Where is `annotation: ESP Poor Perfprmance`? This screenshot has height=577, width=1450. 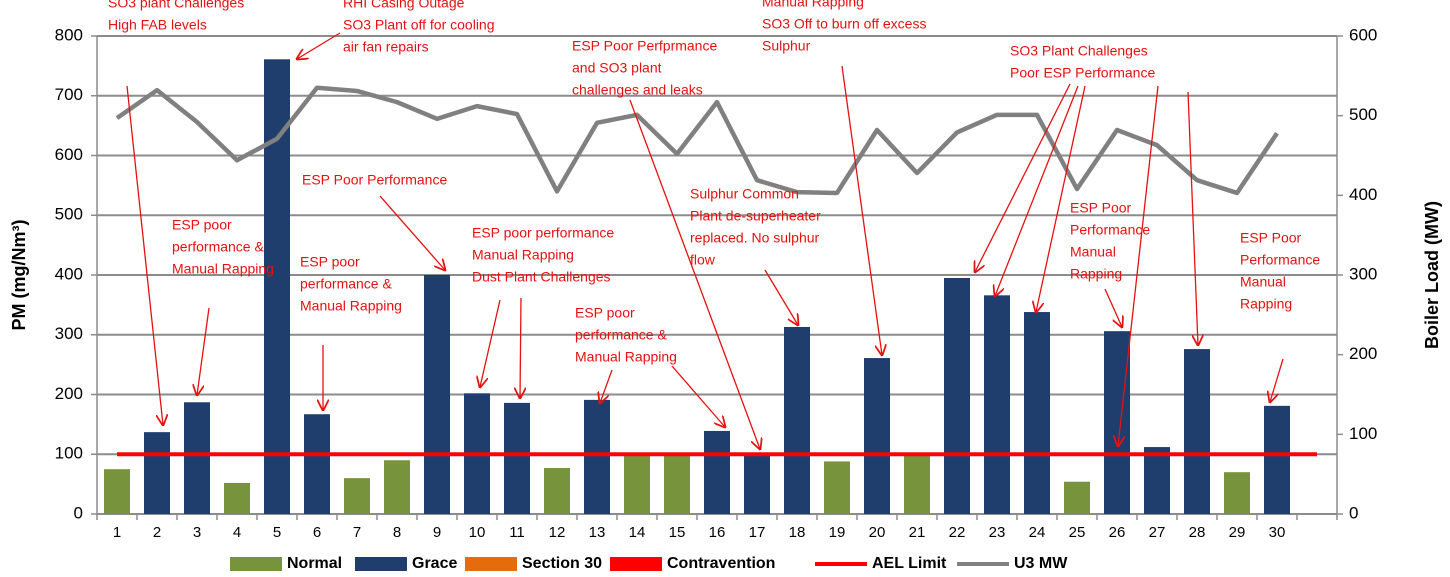
annotation: ESP Poor Perfprmance is located at coordinates (644, 45).